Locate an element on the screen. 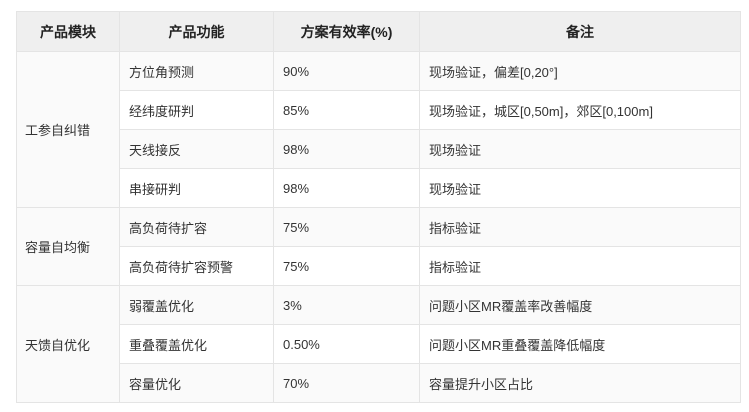 Image resolution: width=749 pixels, height=412 pixels. function-cell: 高负荷待扩容预警 is located at coordinates (196, 266).